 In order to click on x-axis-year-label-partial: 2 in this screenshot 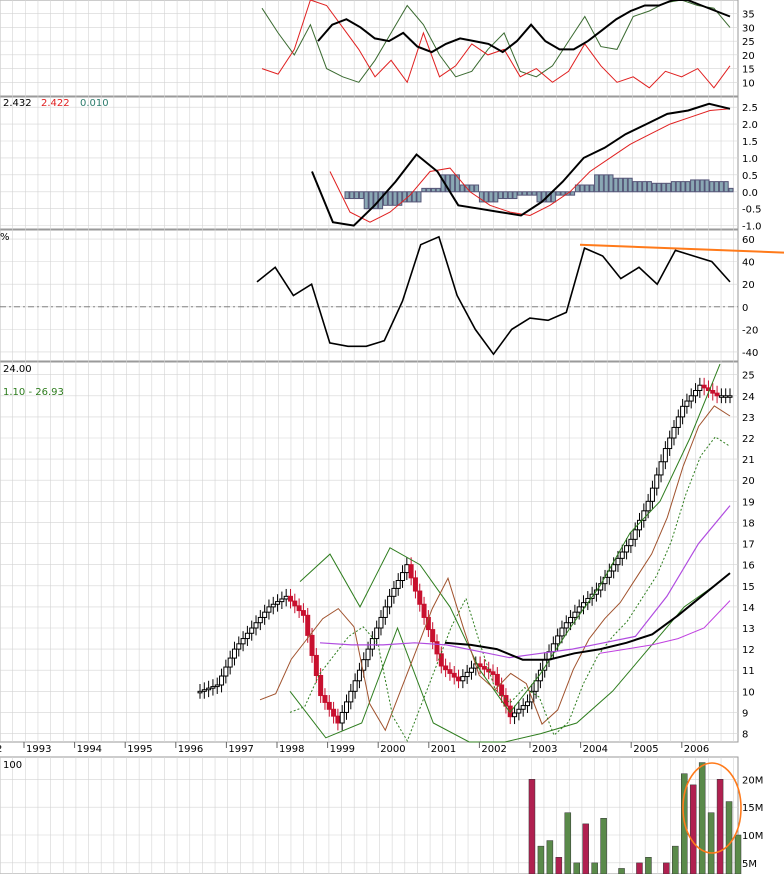, I will do `click(1, 749)`.